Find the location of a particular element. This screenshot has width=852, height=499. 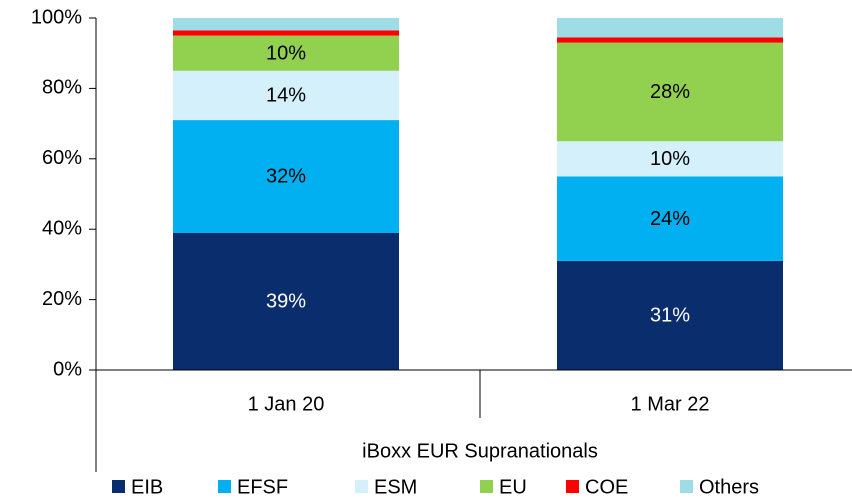

data-label: 28% is located at coordinates (670, 92).